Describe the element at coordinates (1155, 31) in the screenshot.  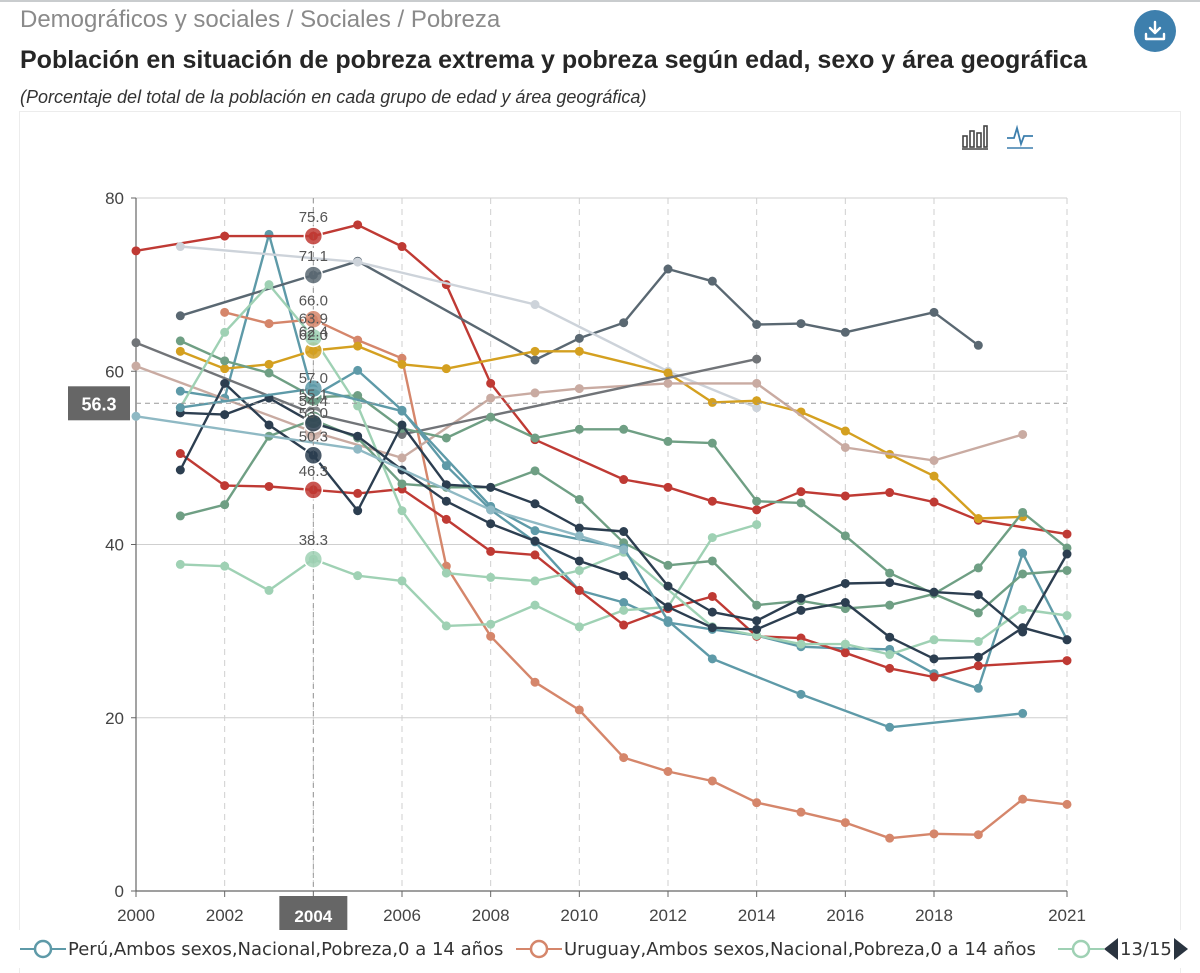
I see `download-button` at that location.